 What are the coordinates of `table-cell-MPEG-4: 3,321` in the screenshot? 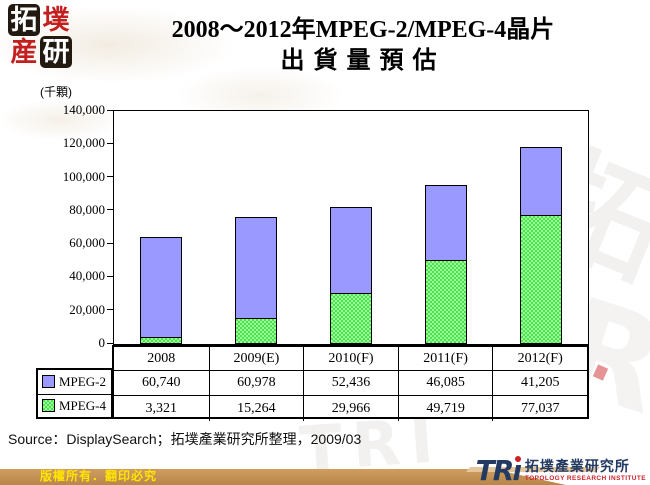 It's located at (161, 408).